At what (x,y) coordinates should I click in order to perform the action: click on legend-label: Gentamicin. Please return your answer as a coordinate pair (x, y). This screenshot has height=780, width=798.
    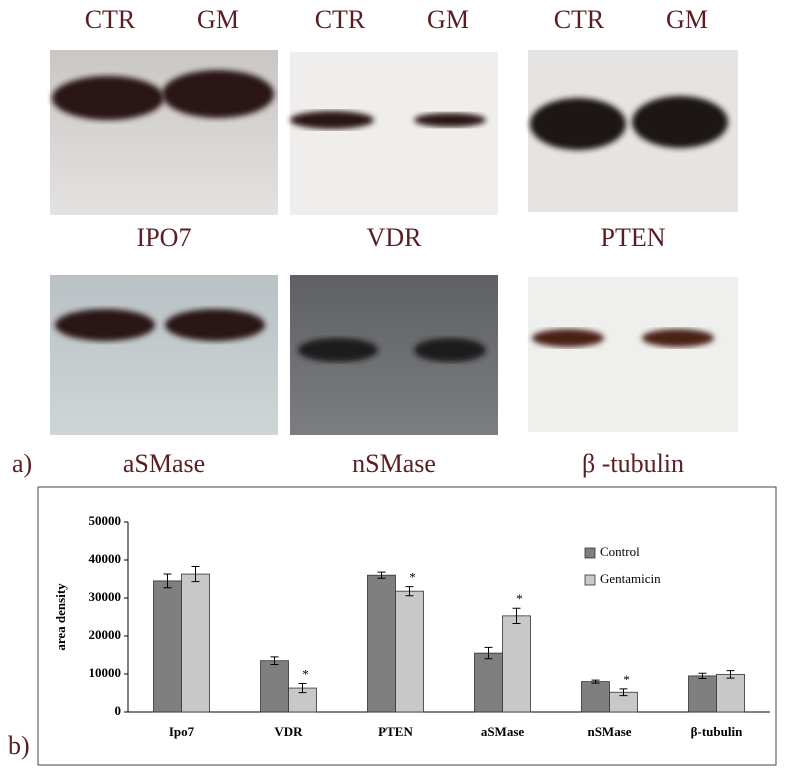
    Looking at the image, I should click on (630, 578).